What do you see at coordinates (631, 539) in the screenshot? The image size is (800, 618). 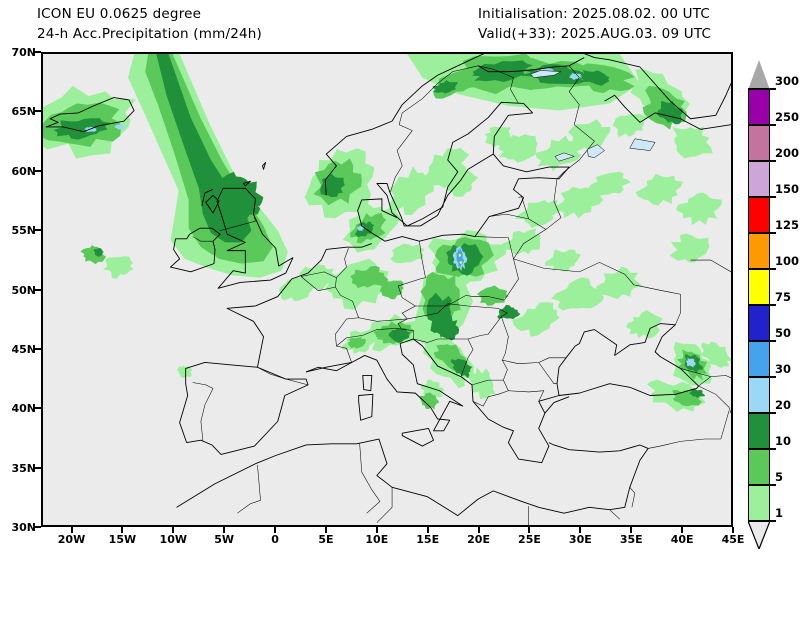 I see `lon-tick-label: 35E` at bounding box center [631, 539].